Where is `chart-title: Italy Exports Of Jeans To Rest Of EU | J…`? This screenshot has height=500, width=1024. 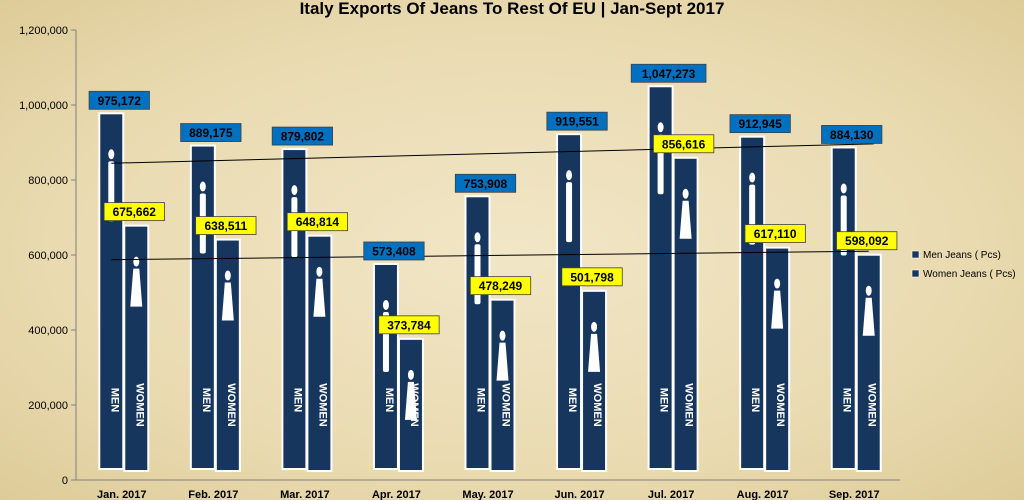
chart-title: Italy Exports Of Jeans To Rest Of EU | J… is located at coordinates (512, 9).